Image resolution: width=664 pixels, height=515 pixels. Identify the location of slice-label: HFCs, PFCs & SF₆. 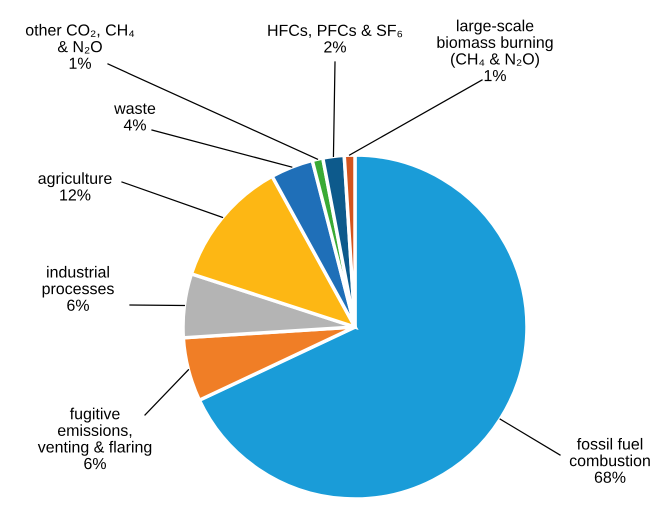
(335, 31).